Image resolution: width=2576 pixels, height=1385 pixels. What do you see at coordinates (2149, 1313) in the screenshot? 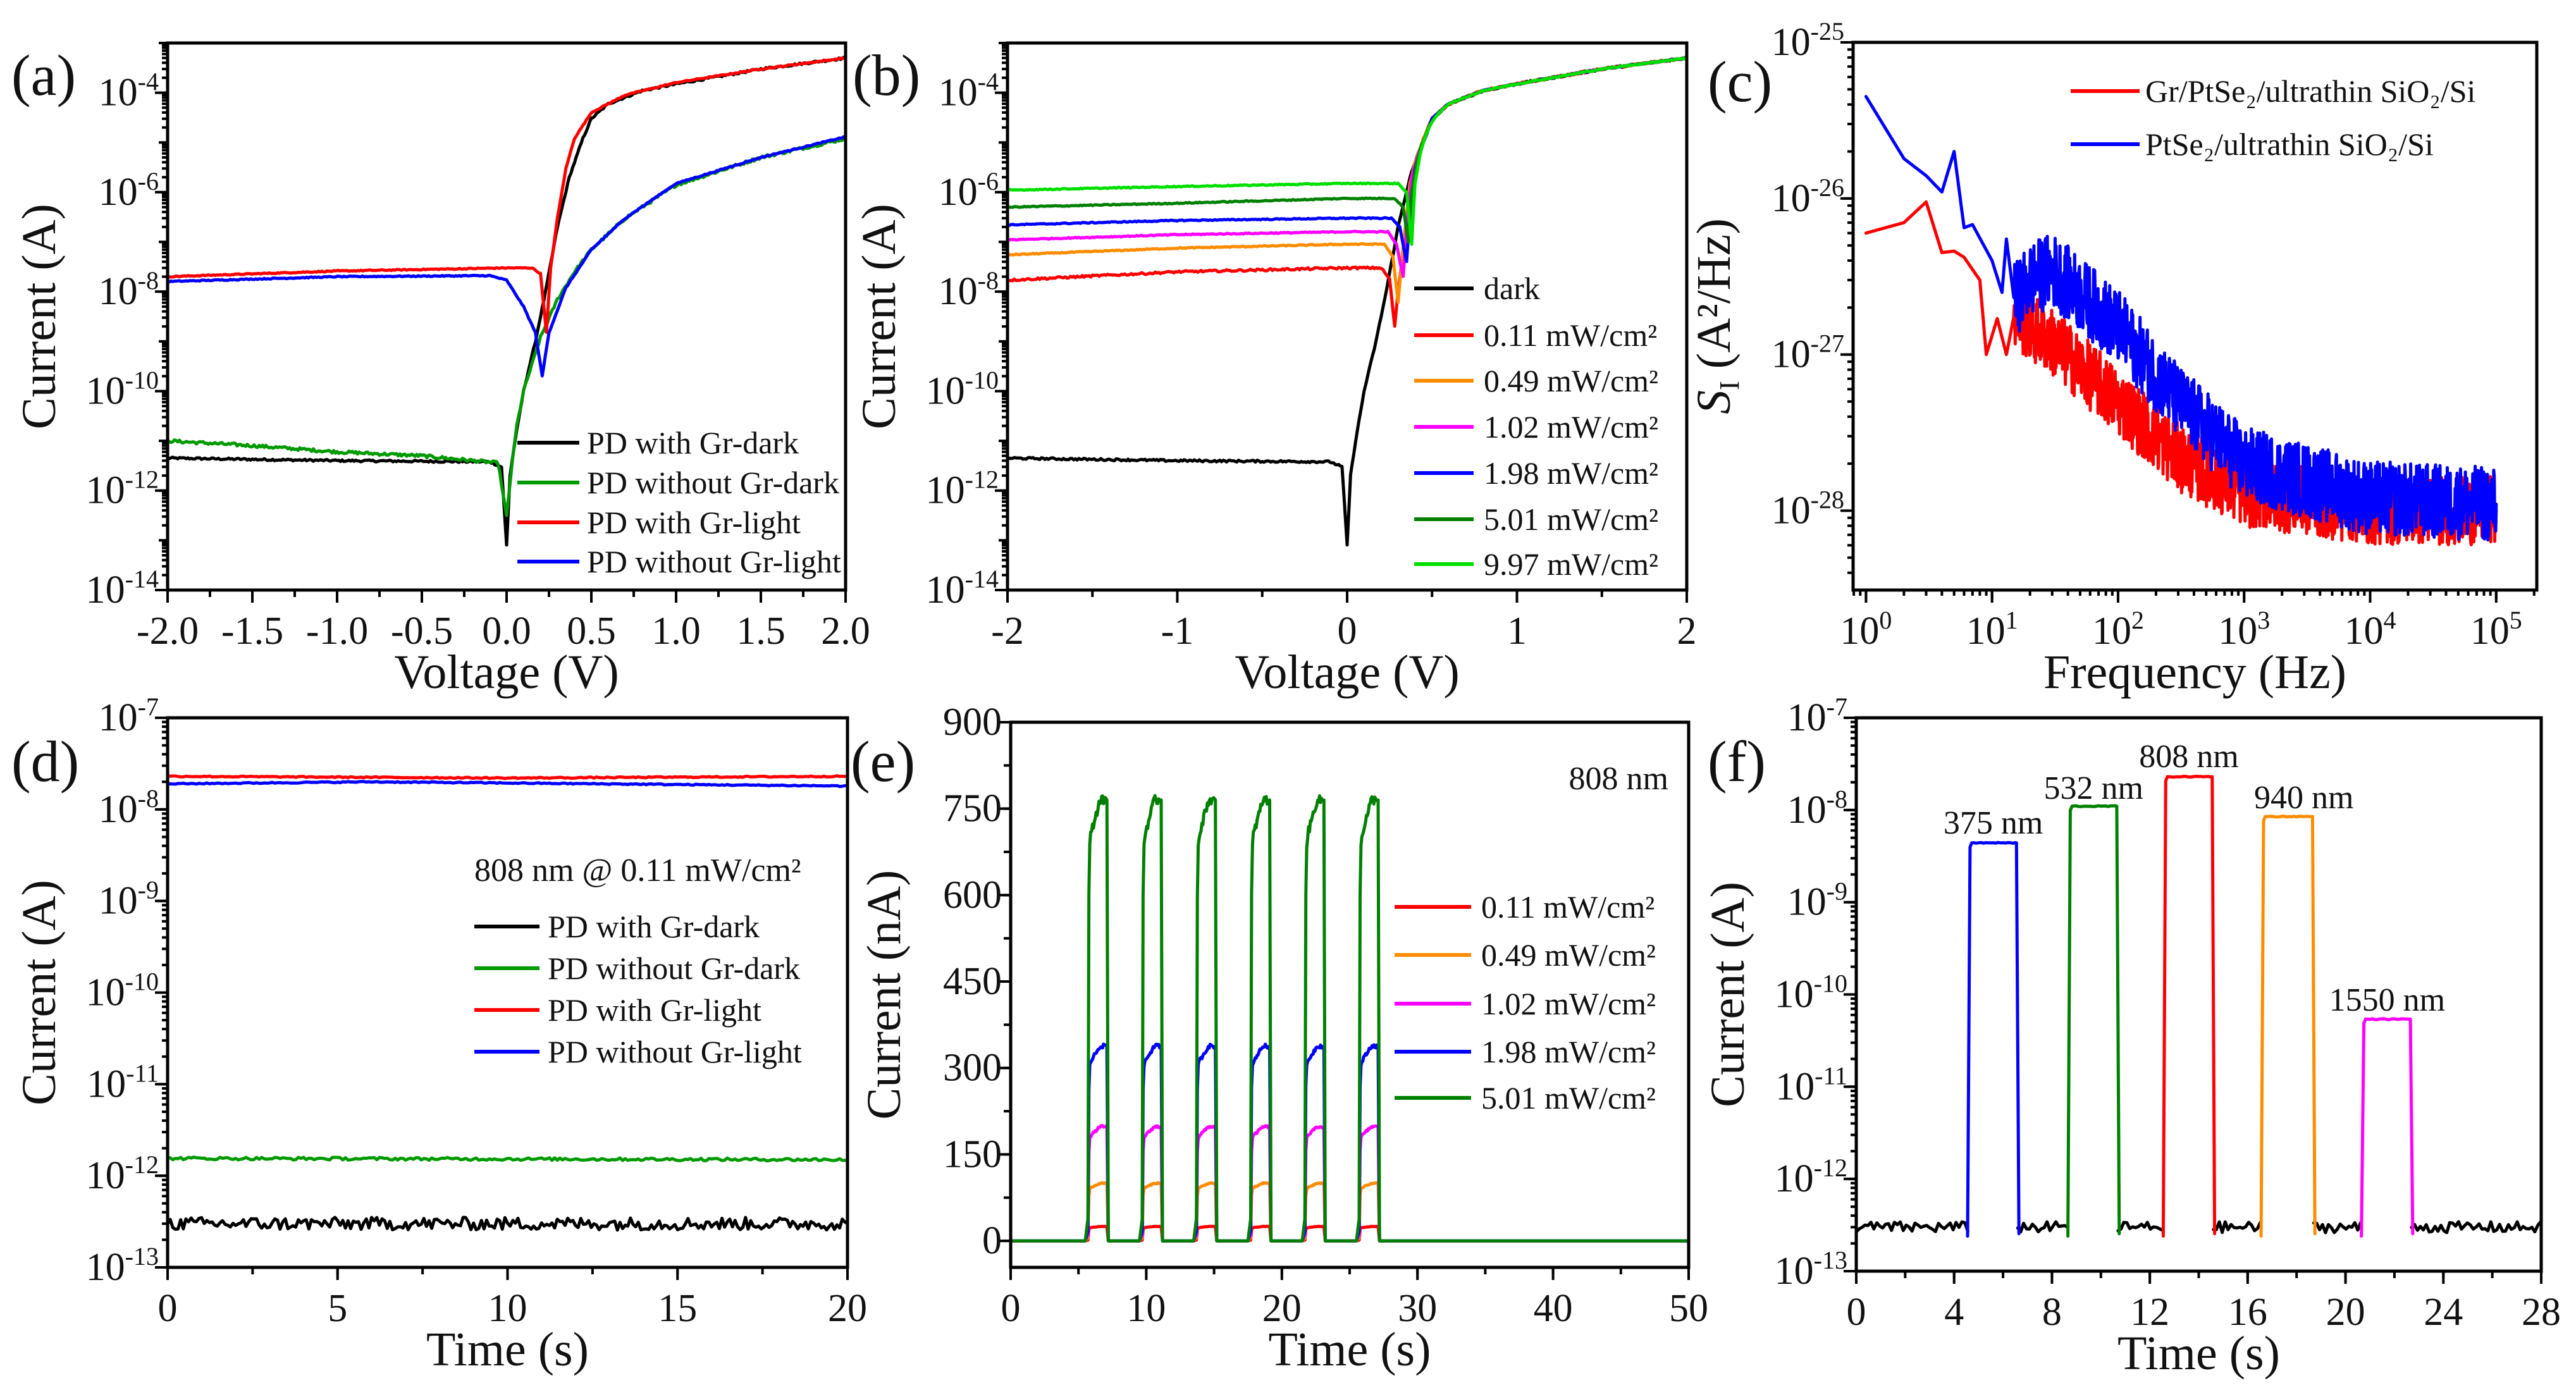
I see `x-tick-label: 12` at bounding box center [2149, 1313].